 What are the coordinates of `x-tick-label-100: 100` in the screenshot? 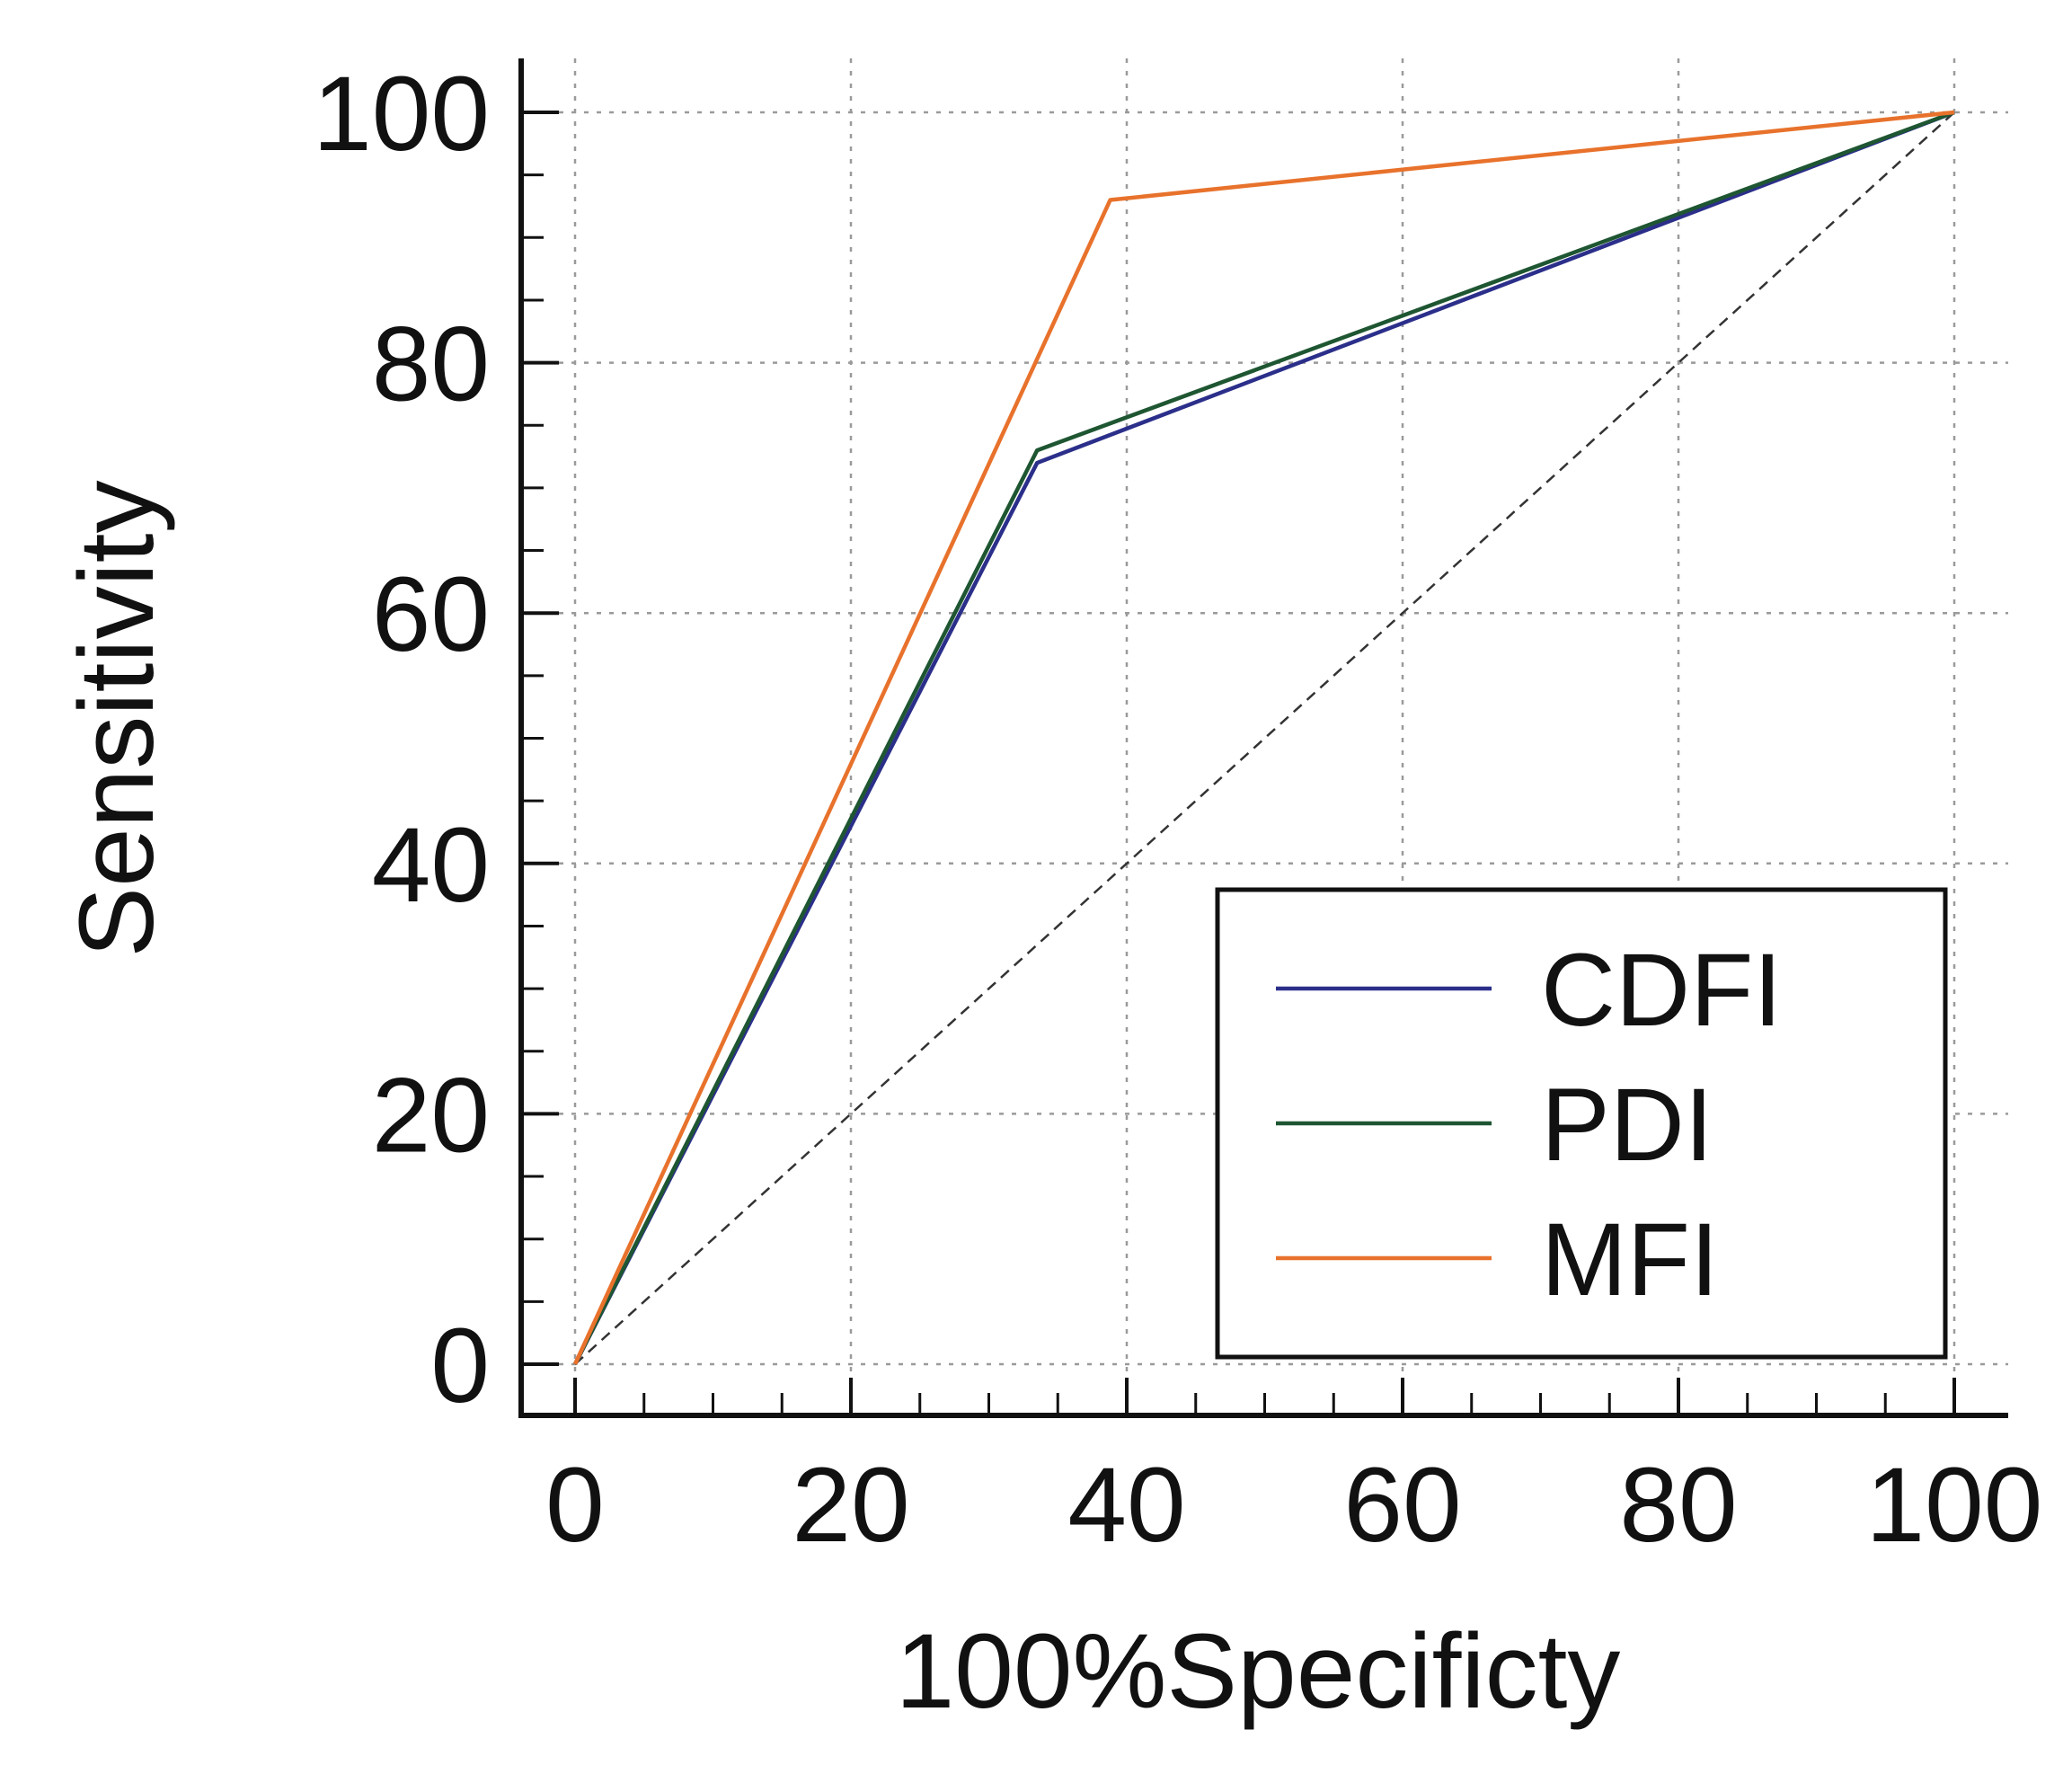 It's located at (1954, 1505).